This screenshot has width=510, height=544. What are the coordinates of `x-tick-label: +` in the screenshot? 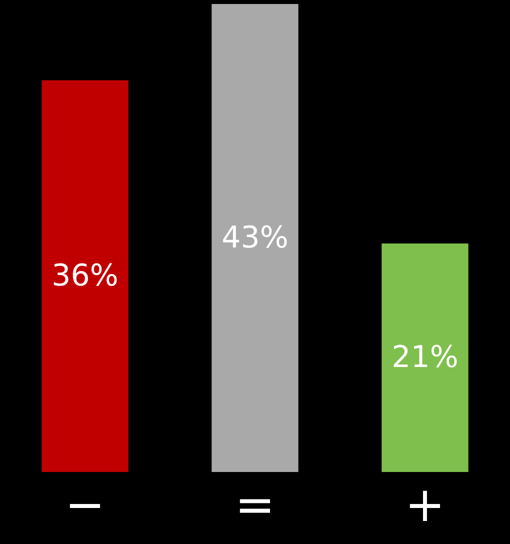 It's located at (425, 505).